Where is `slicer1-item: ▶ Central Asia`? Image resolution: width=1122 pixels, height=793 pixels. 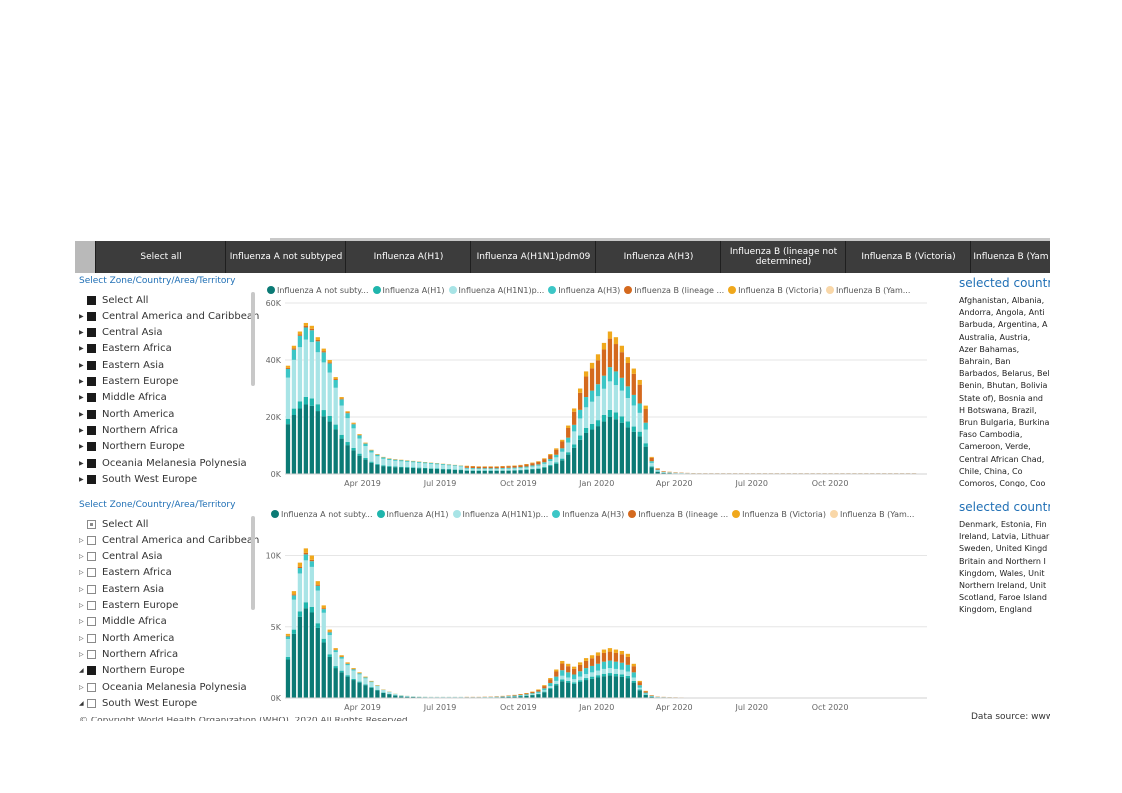 slicer1-item: ▶ Central Asia is located at coordinates (121, 333).